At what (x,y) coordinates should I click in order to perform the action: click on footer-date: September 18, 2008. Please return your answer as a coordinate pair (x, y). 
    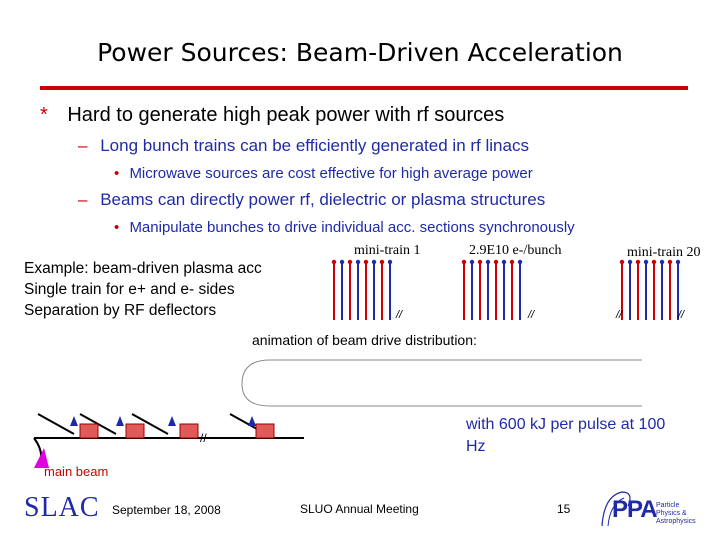
    Looking at the image, I should click on (166, 510).